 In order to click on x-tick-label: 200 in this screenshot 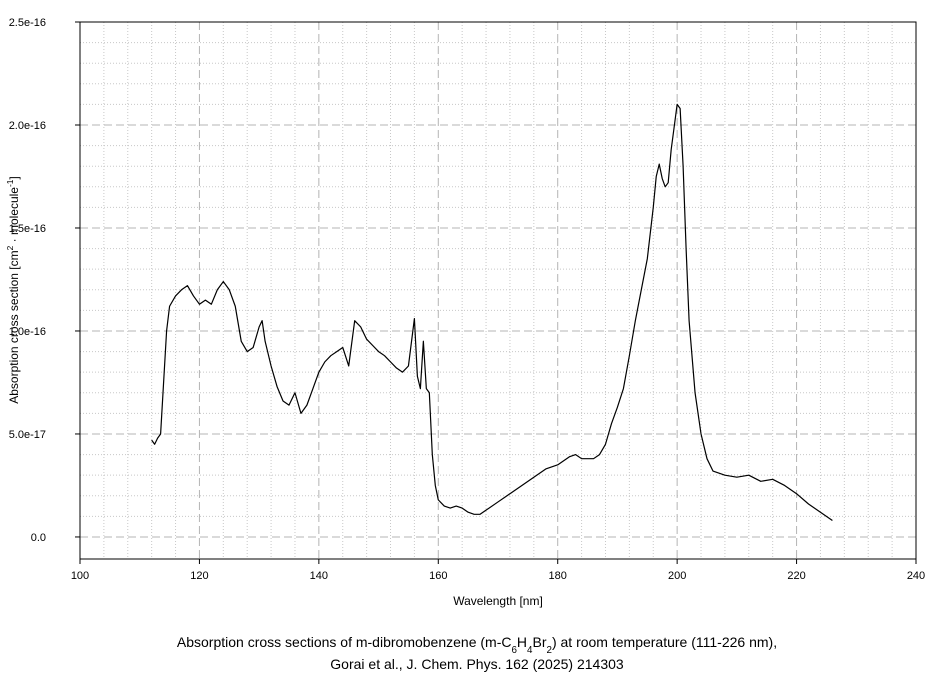, I will do `click(677, 576)`.